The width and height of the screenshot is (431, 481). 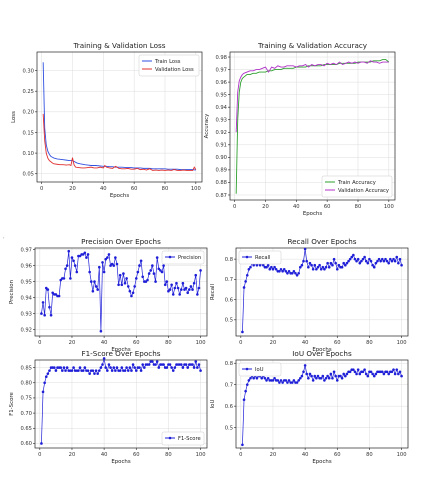 What do you see at coordinates (26, 298) in the screenshot?
I see `y-tick-label: 0.94` at bounding box center [26, 298].